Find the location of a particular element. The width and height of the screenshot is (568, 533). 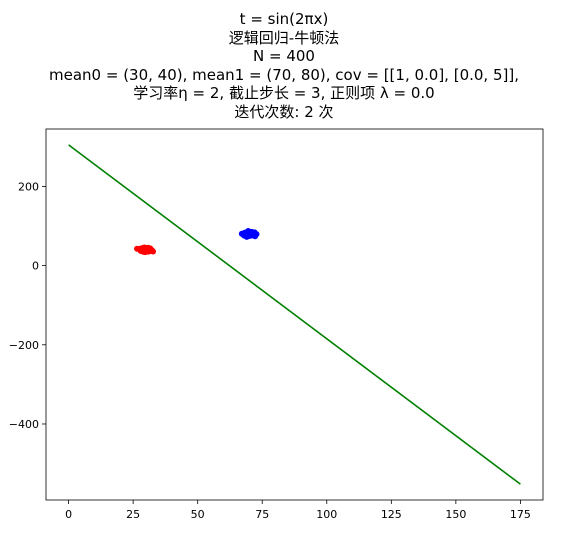

y-tick-label: 200 is located at coordinates (28, 186).